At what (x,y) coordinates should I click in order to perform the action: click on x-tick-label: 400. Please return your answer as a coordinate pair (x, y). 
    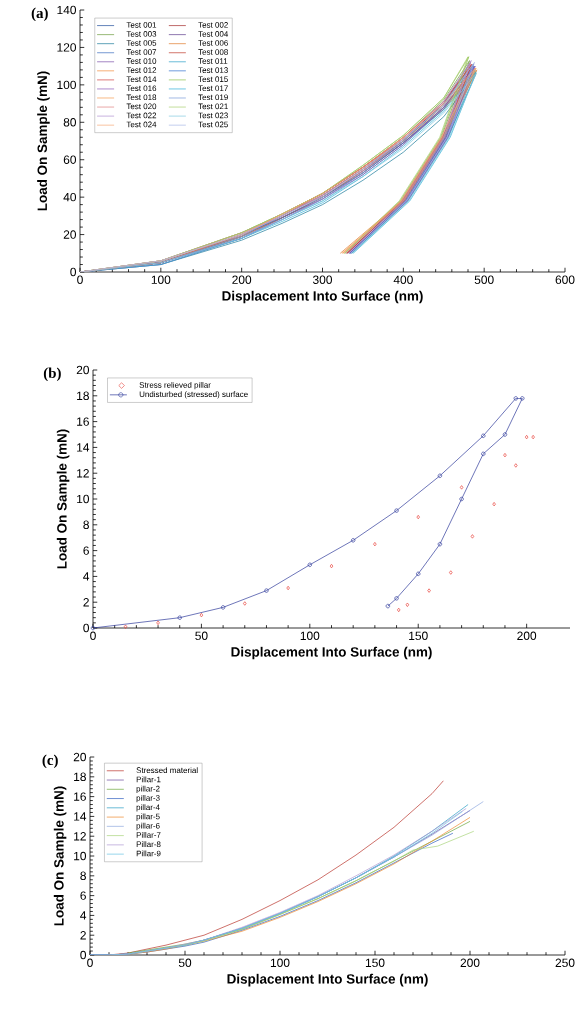
    Looking at the image, I should click on (403, 279).